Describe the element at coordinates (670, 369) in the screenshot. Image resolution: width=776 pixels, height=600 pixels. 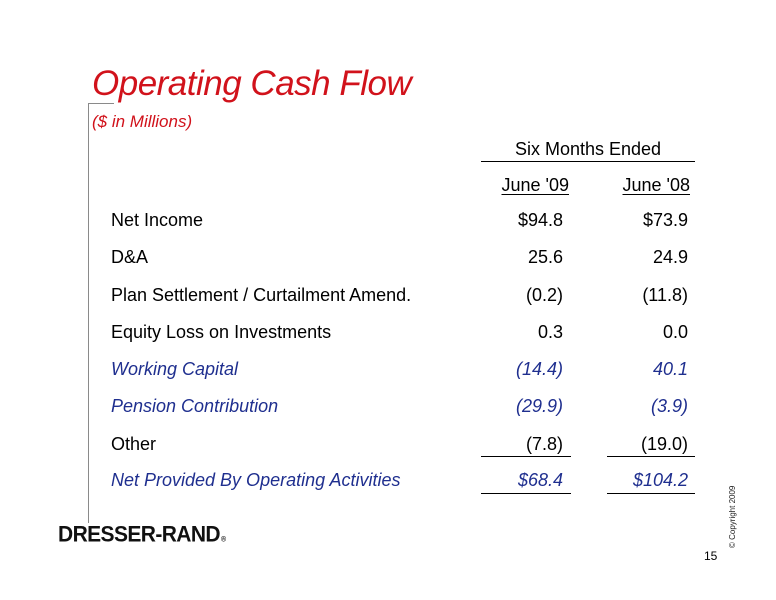
I see `value-june-08: 40.1` at that location.